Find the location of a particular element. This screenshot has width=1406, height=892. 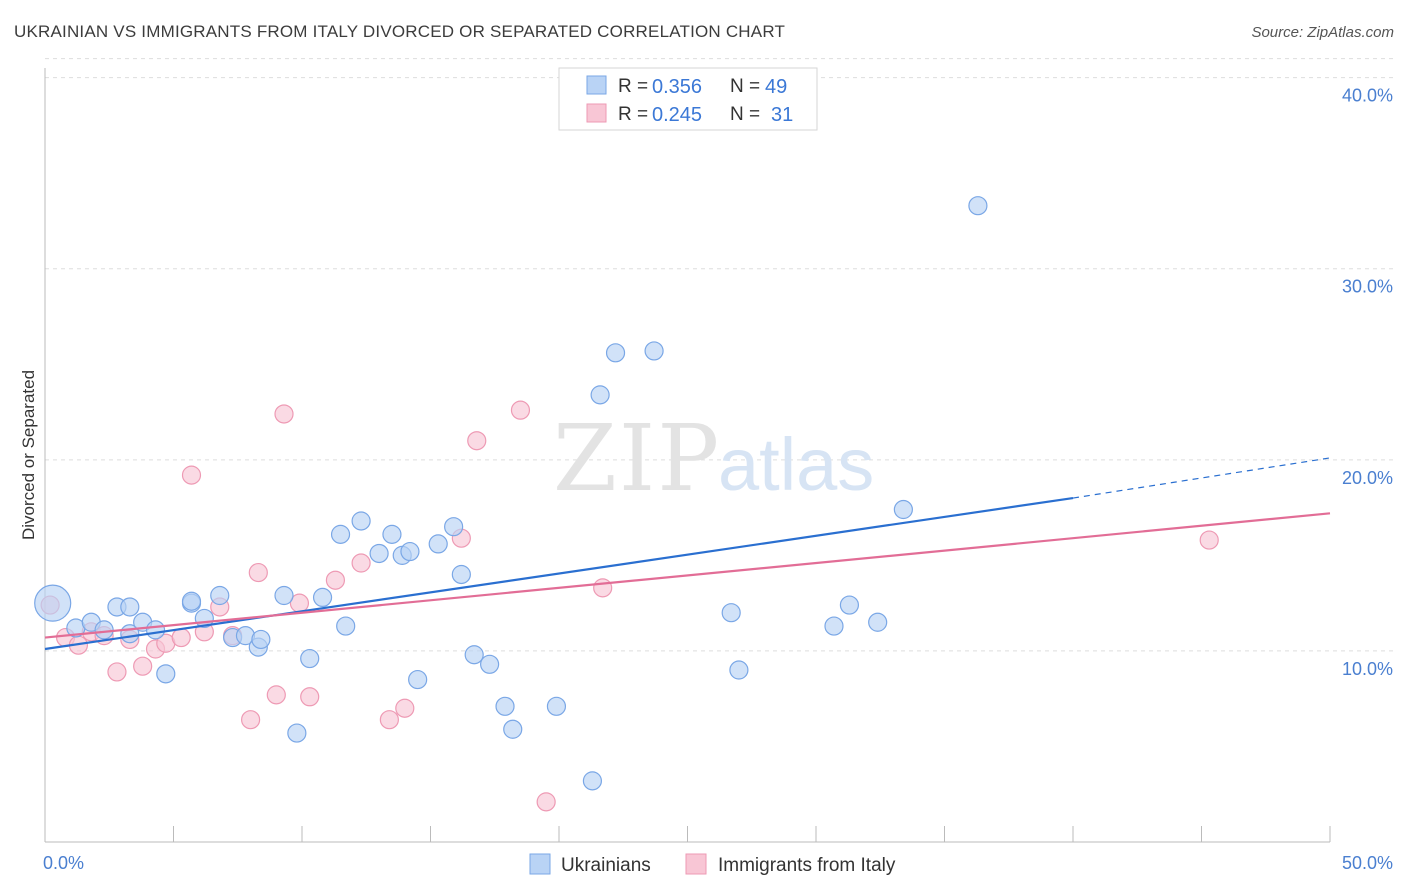

bottom-legend-label-ukrainians: Ukrainians is located at coordinates (606, 865).